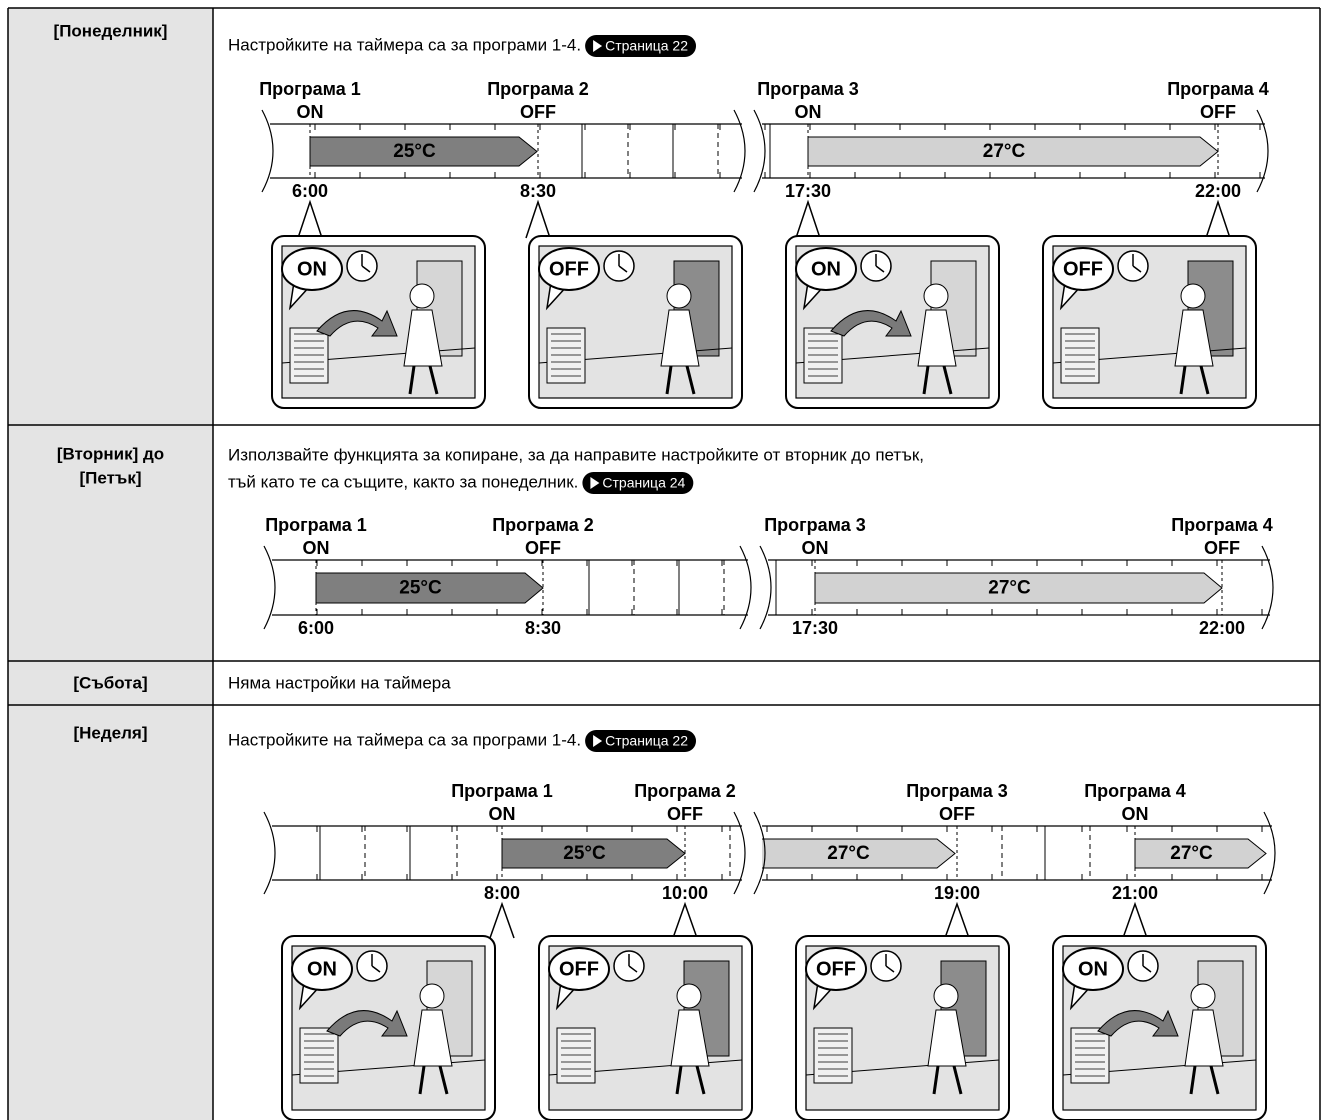 Image resolution: width=1322 pixels, height=1120 pixels. What do you see at coordinates (110, 453) in the screenshot?
I see `day-label: [Вторник] до` at bounding box center [110, 453].